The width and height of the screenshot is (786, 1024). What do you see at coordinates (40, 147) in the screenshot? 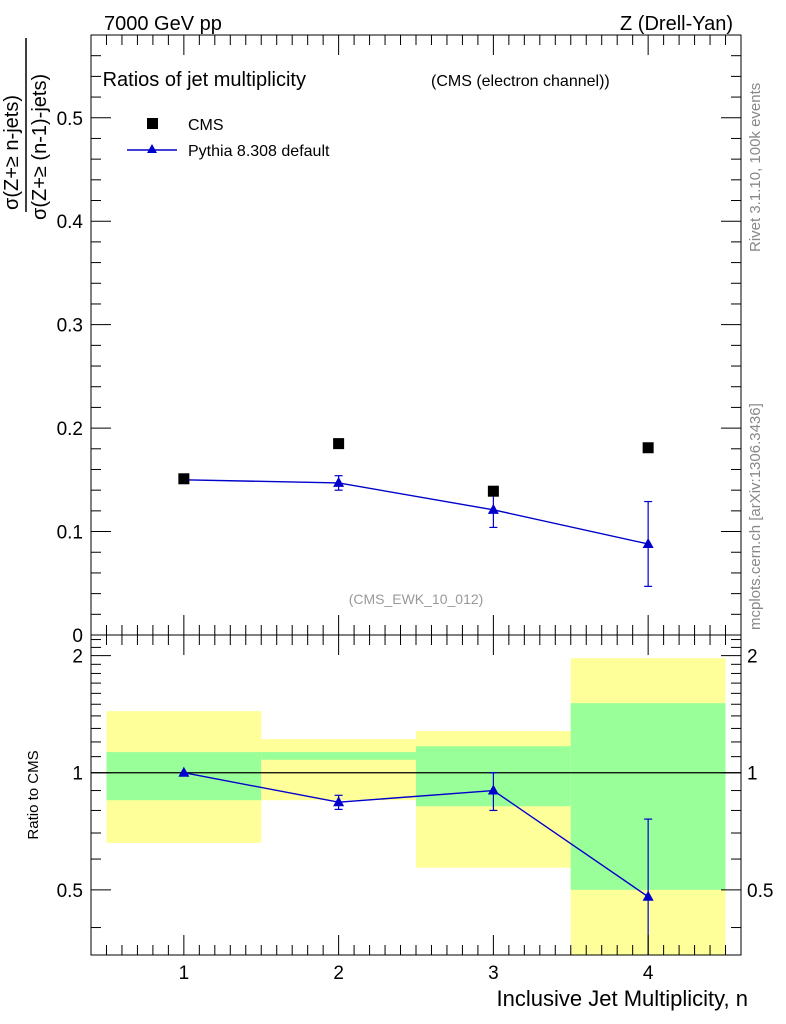
I see `y-label-denominator: σ(Z+≥ (n-1)-jets)` at bounding box center [40, 147].